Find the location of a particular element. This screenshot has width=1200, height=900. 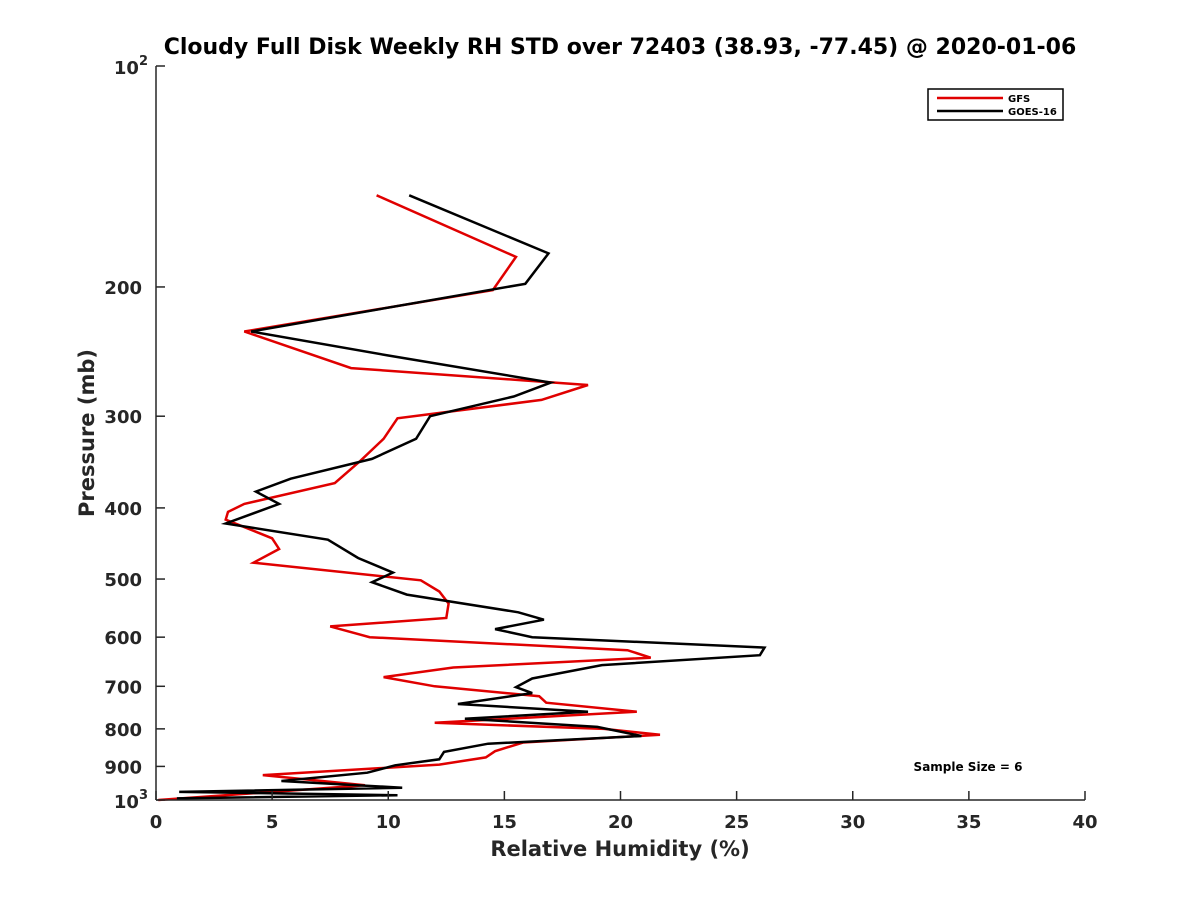

legend: GFS GOES-16 is located at coordinates (995, 104).